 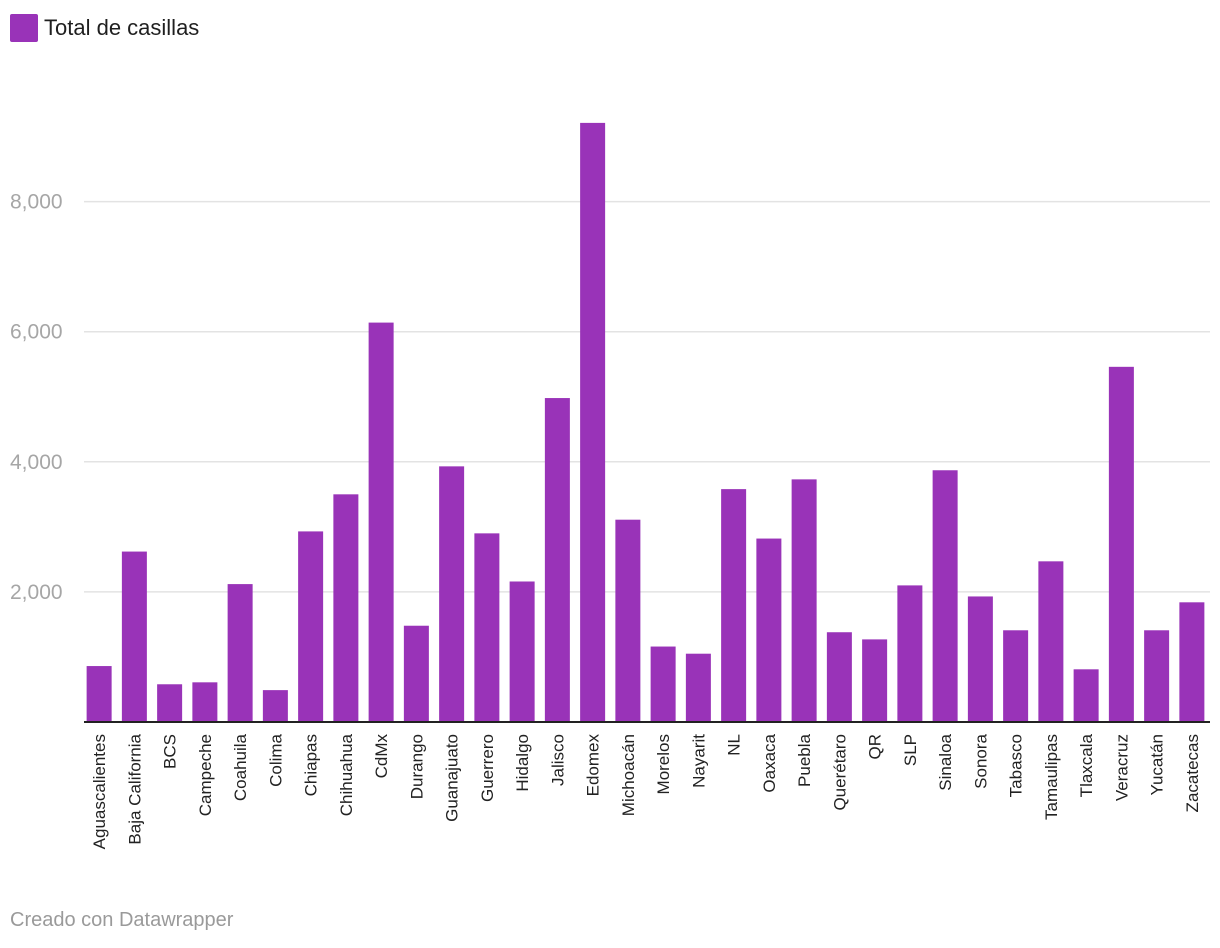 I want to click on x-tick-label: Tamaulipas, so click(x=1051, y=777).